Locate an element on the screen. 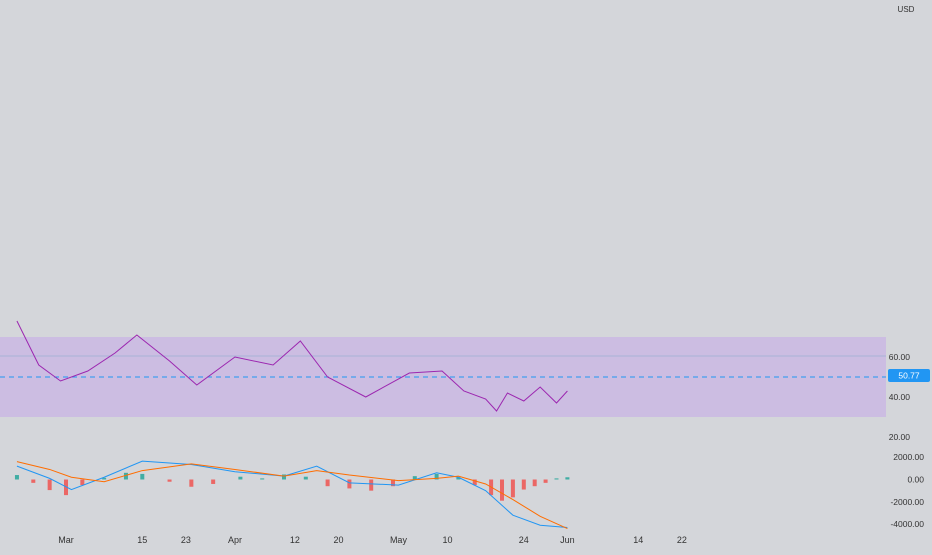  x-axis-tick: 24 is located at coordinates (524, 540).